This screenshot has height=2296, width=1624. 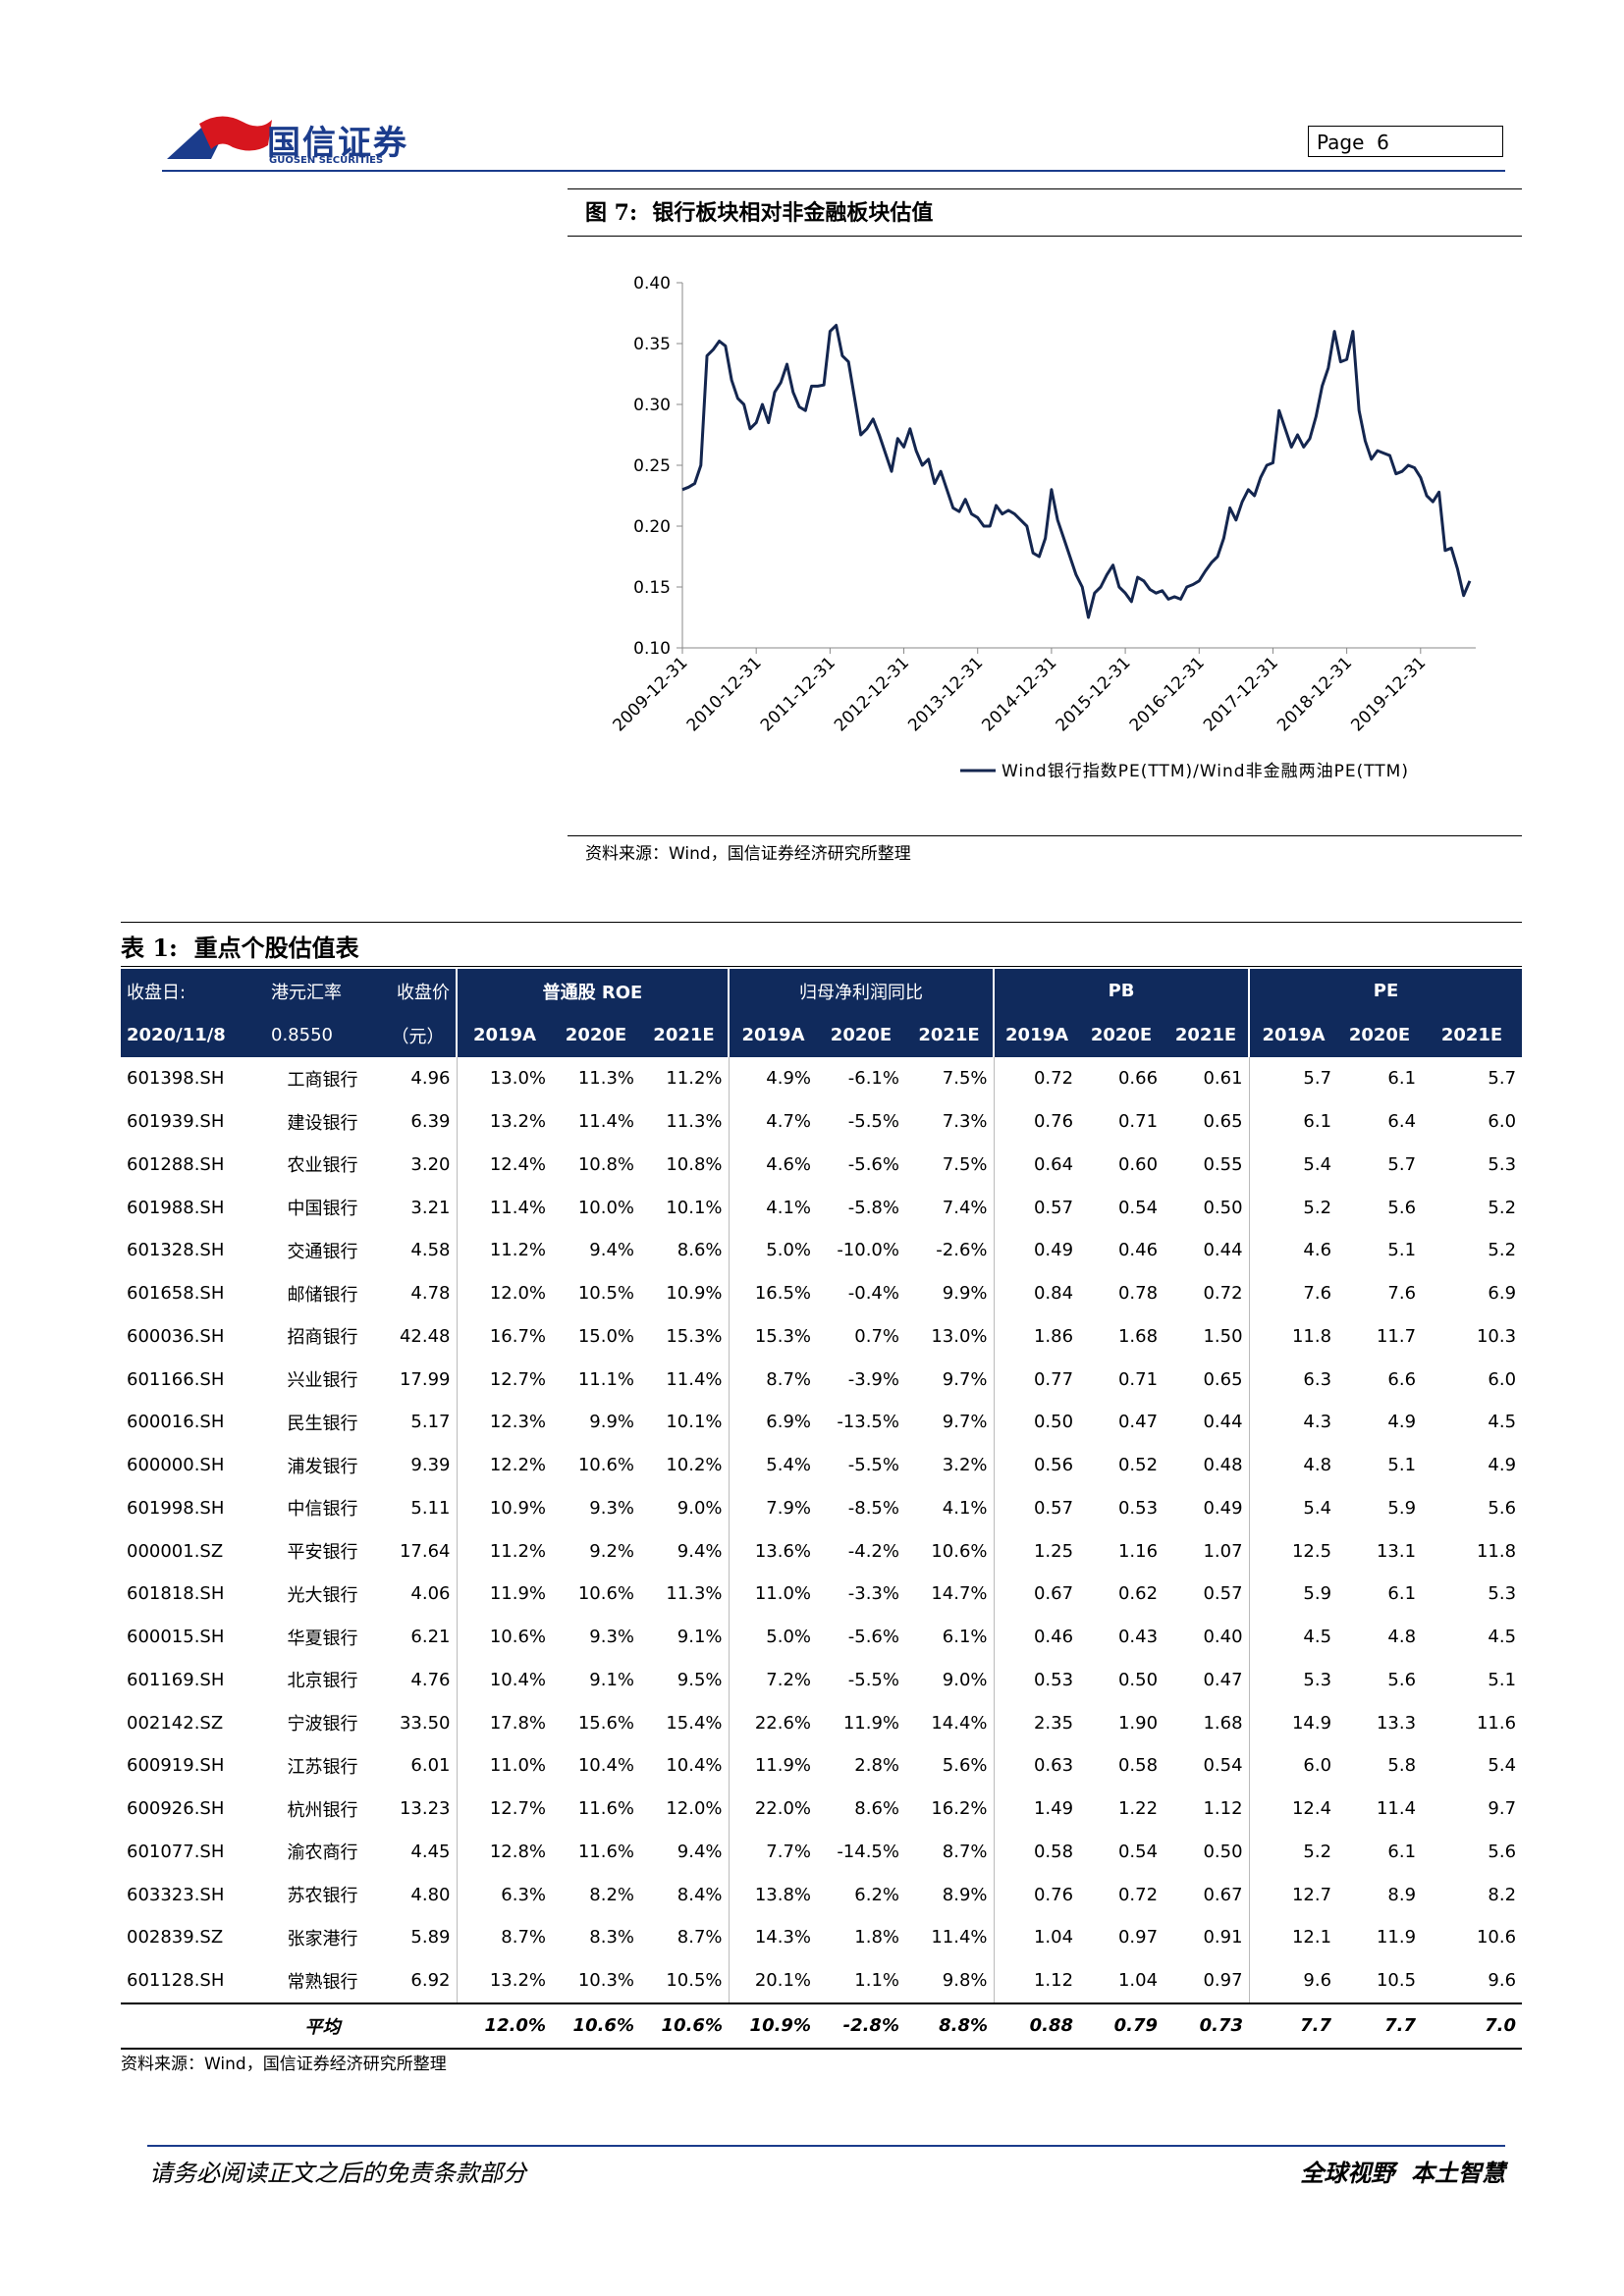 I want to click on year-header: 2019A, so click(x=1036, y=1035).